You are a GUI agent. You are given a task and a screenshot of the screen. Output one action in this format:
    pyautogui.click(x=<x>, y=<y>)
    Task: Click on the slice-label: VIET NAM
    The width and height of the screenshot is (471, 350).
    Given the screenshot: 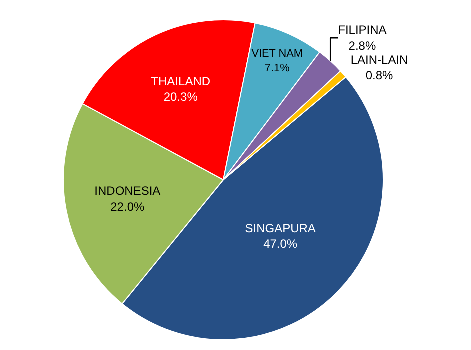 What is the action you would take?
    pyautogui.click(x=277, y=54)
    